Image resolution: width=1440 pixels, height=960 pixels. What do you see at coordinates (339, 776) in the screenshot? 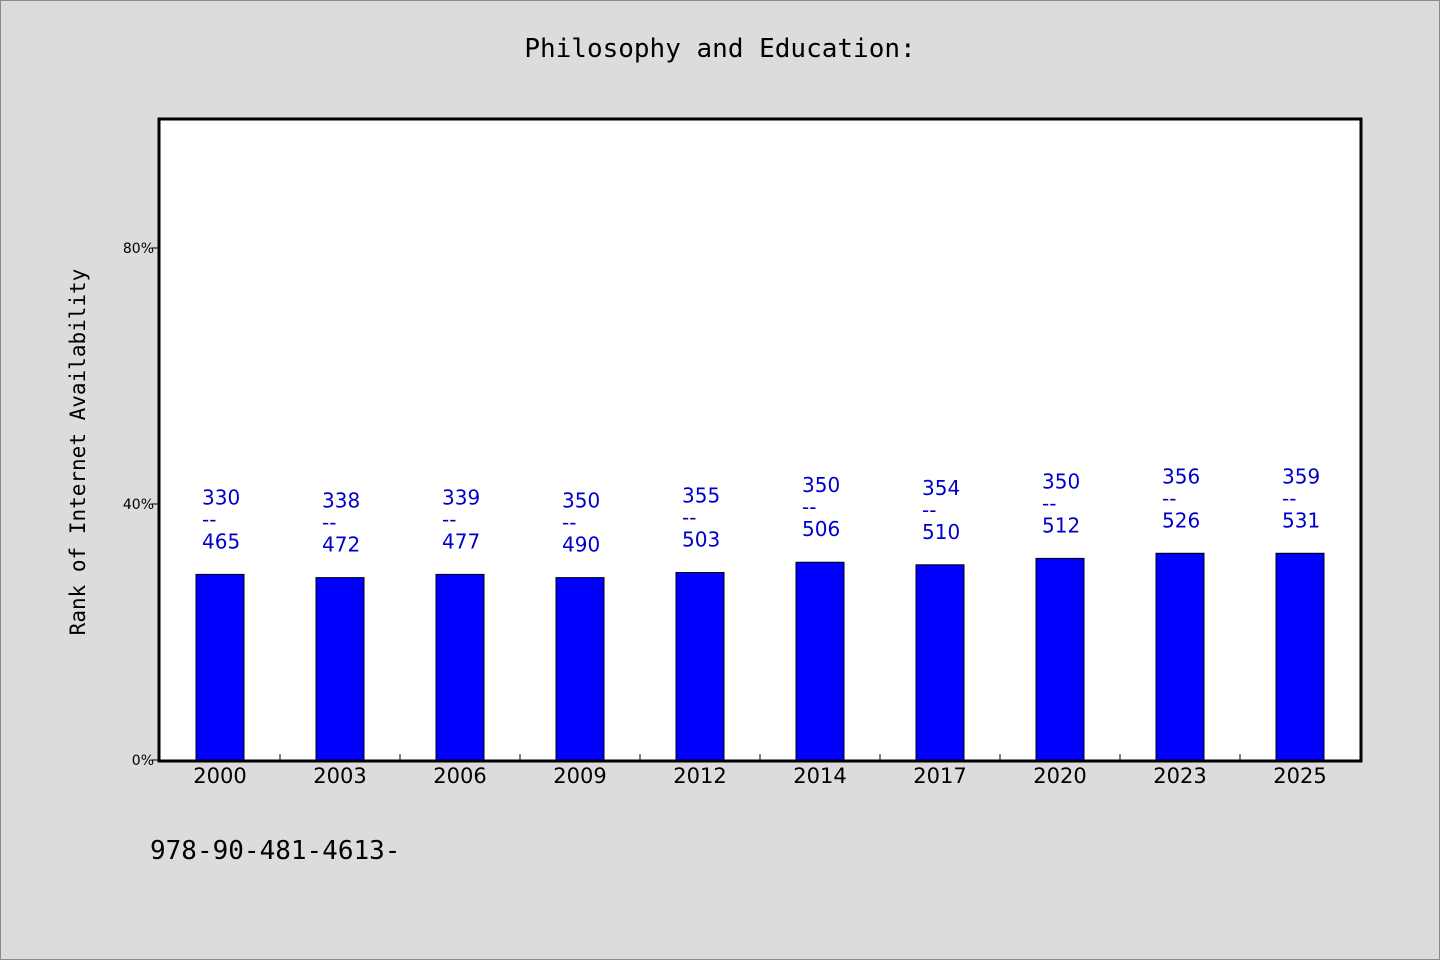
I see `x-tick-label-2003: 2003` at bounding box center [339, 776].